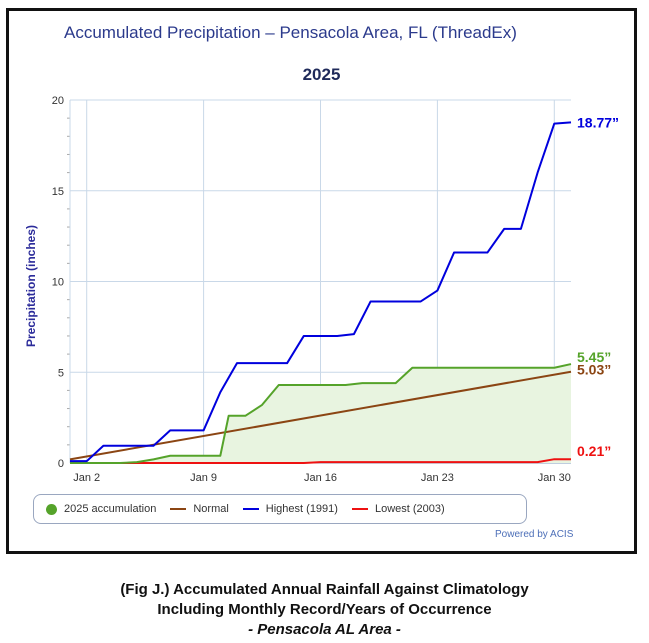 The height and width of the screenshot is (643, 649). What do you see at coordinates (58, 101) in the screenshot?
I see `y-tick-label: 20` at bounding box center [58, 101].